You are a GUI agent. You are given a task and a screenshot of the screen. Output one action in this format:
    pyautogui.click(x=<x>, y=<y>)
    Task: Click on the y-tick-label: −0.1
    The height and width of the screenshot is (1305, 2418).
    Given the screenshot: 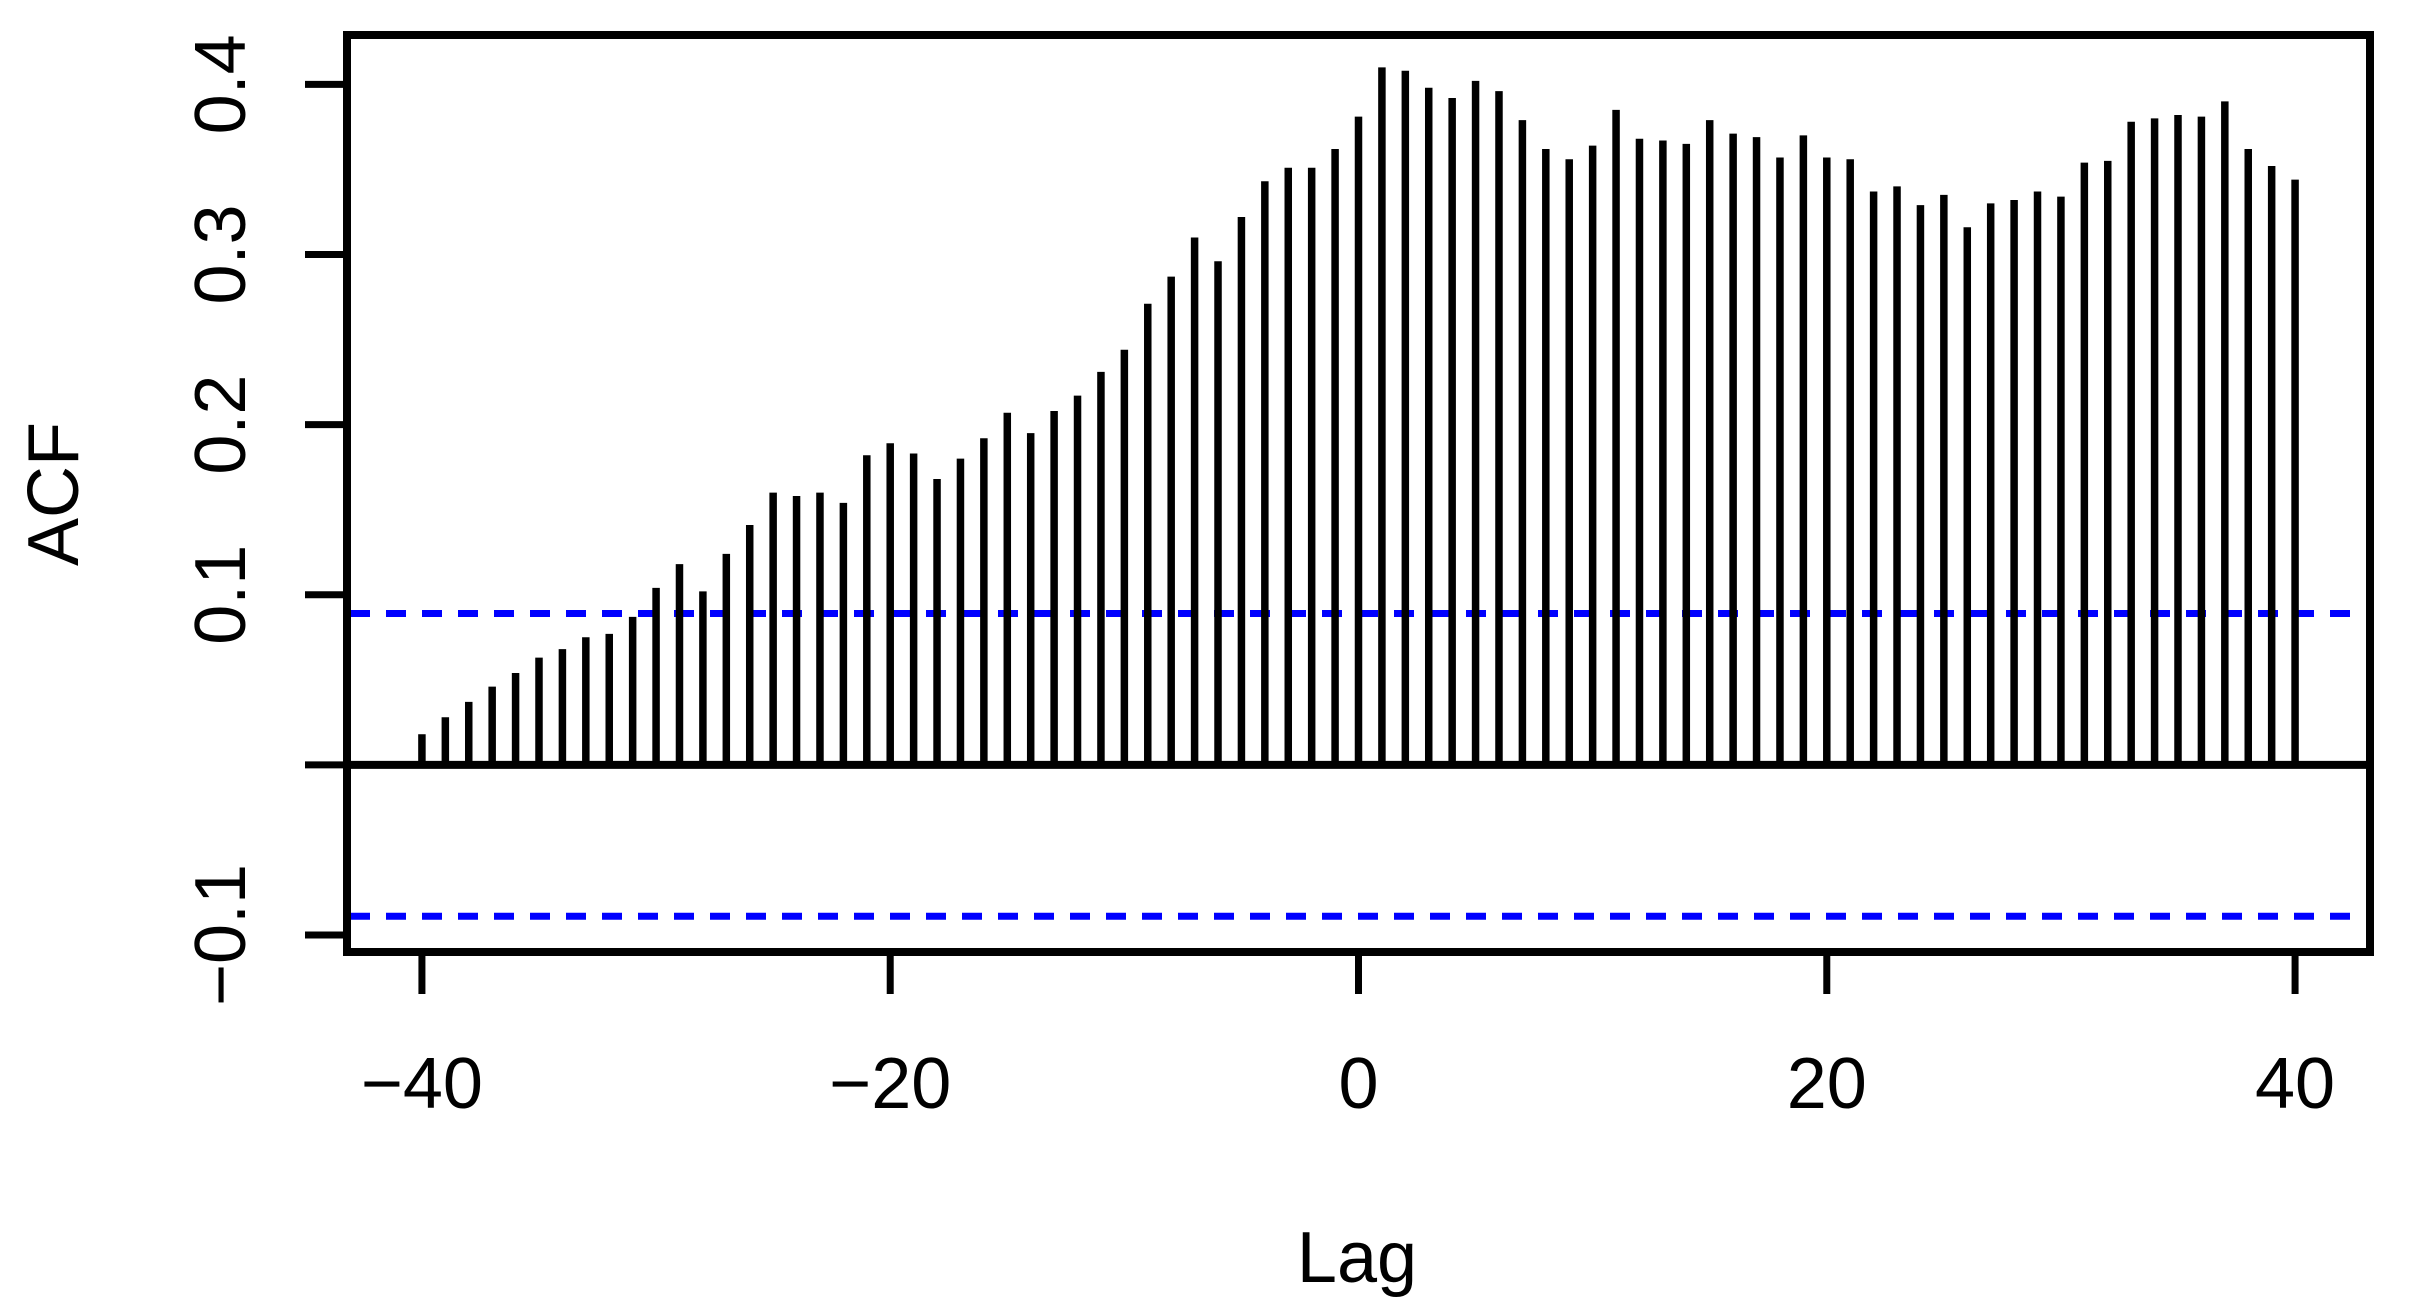 What is the action you would take?
    pyautogui.click(x=221, y=935)
    